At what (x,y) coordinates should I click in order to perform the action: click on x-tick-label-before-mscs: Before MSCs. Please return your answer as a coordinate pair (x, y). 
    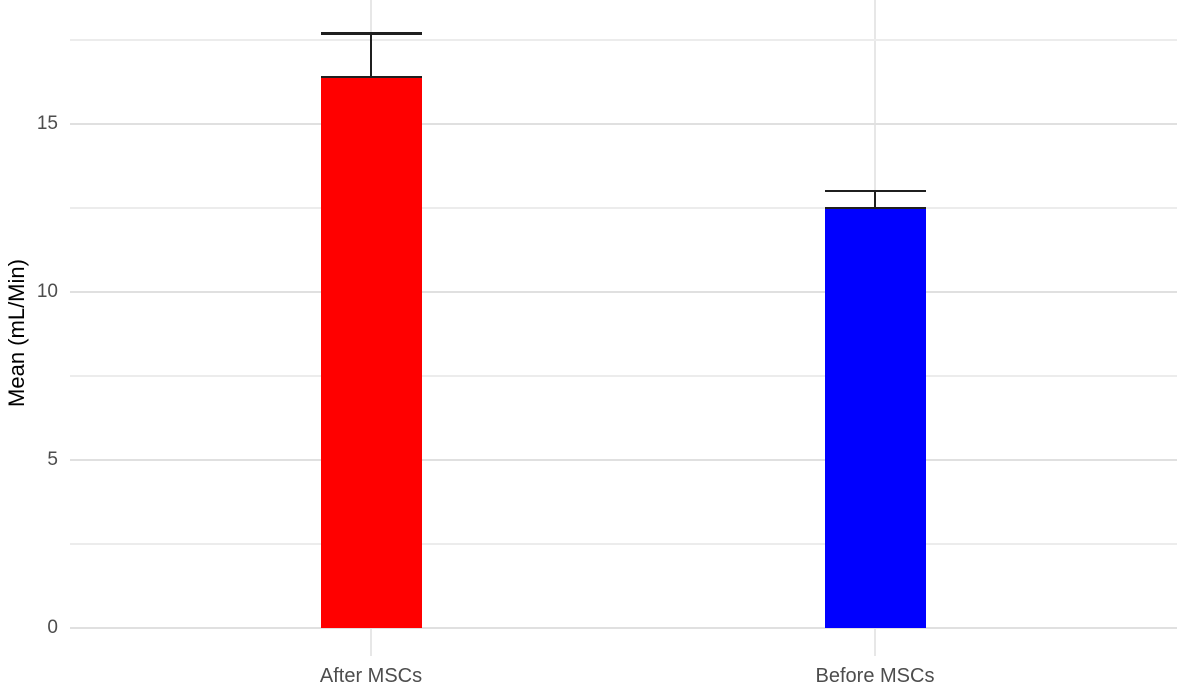
    Looking at the image, I should click on (875, 676).